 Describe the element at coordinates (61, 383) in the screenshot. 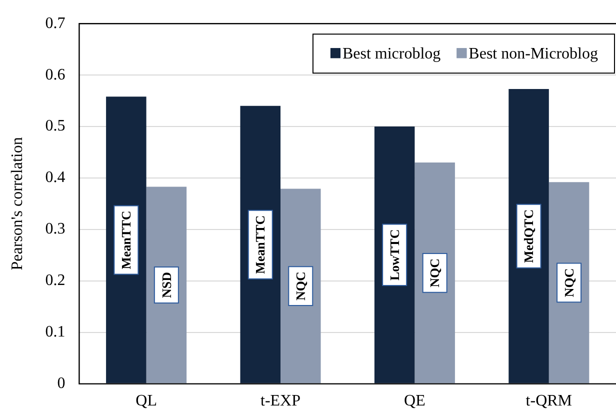

I see `y-tick-label: 0` at that location.